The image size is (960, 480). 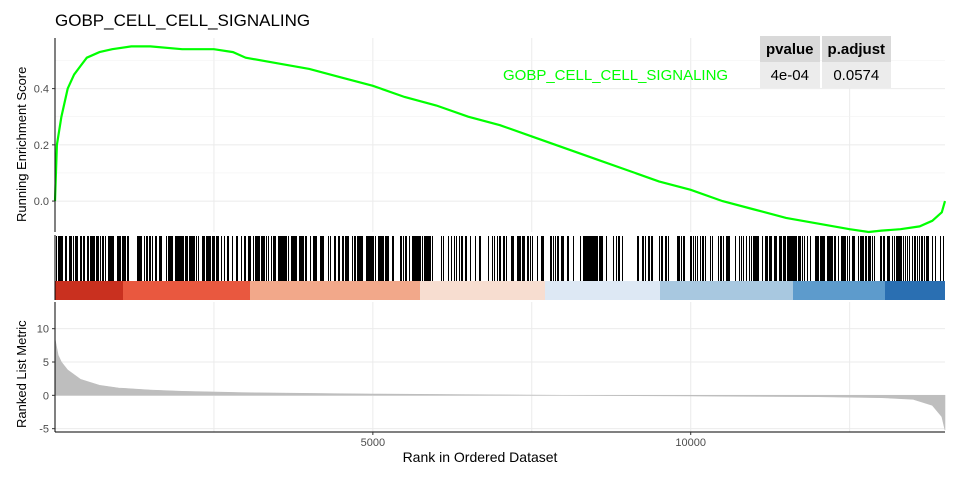 What do you see at coordinates (43, 330) in the screenshot?
I see `y-tick-label: 10` at bounding box center [43, 330].